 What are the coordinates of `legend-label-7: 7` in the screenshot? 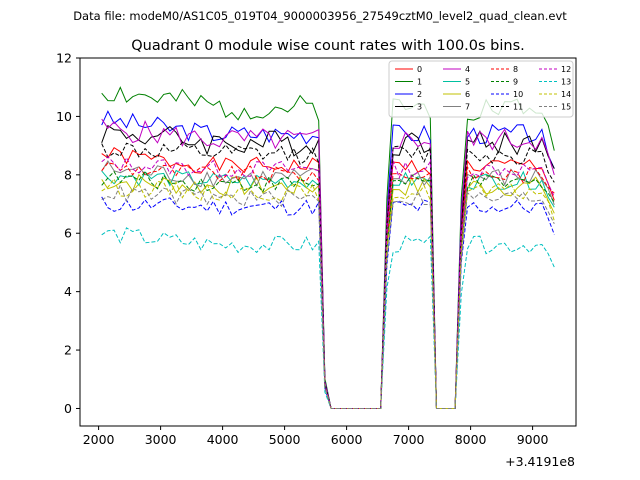 It's located at (467, 107).